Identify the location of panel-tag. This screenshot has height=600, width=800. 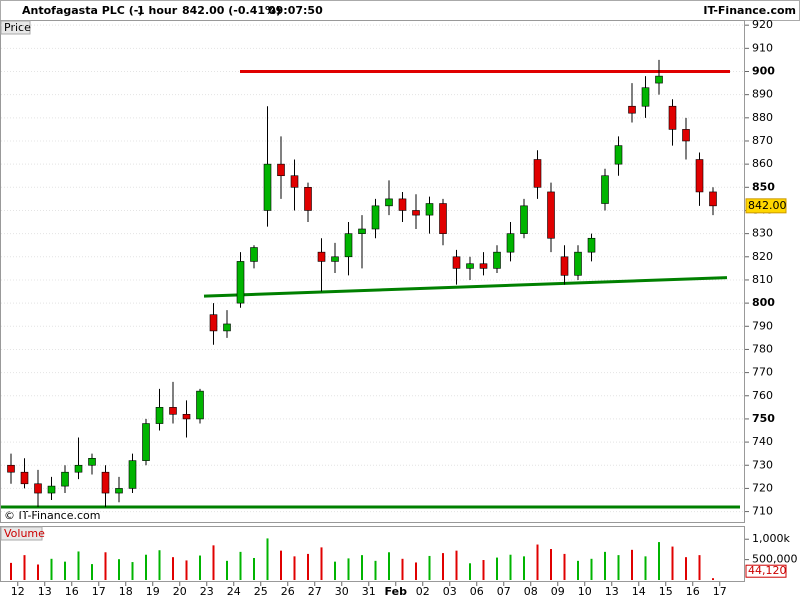
(21, 533).